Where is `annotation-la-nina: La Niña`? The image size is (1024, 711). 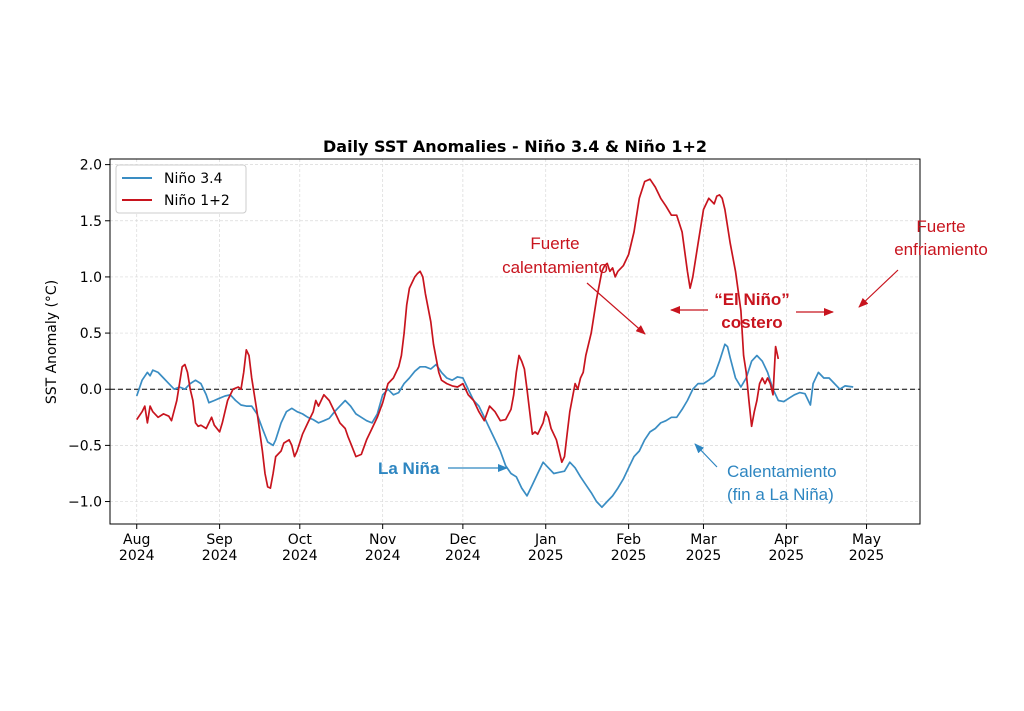 annotation-la-nina: La Niña is located at coordinates (443, 468).